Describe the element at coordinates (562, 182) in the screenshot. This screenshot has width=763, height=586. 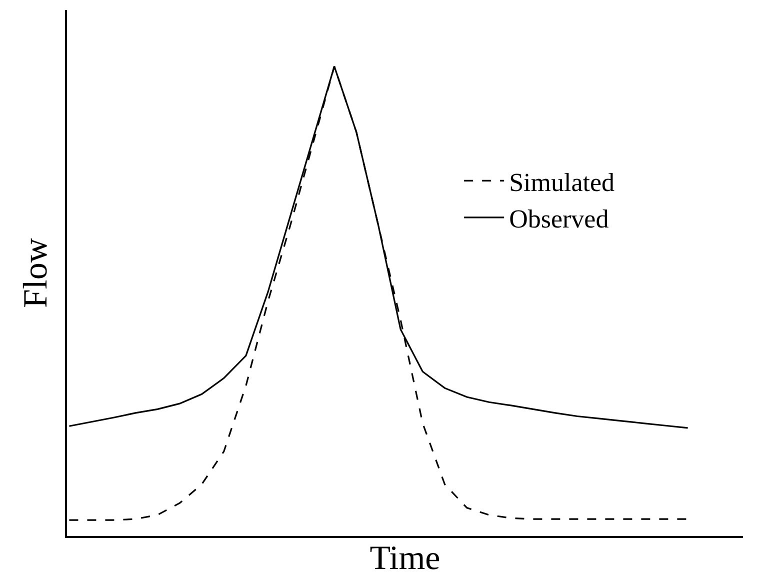
I see `legend-label: Simulated` at that location.